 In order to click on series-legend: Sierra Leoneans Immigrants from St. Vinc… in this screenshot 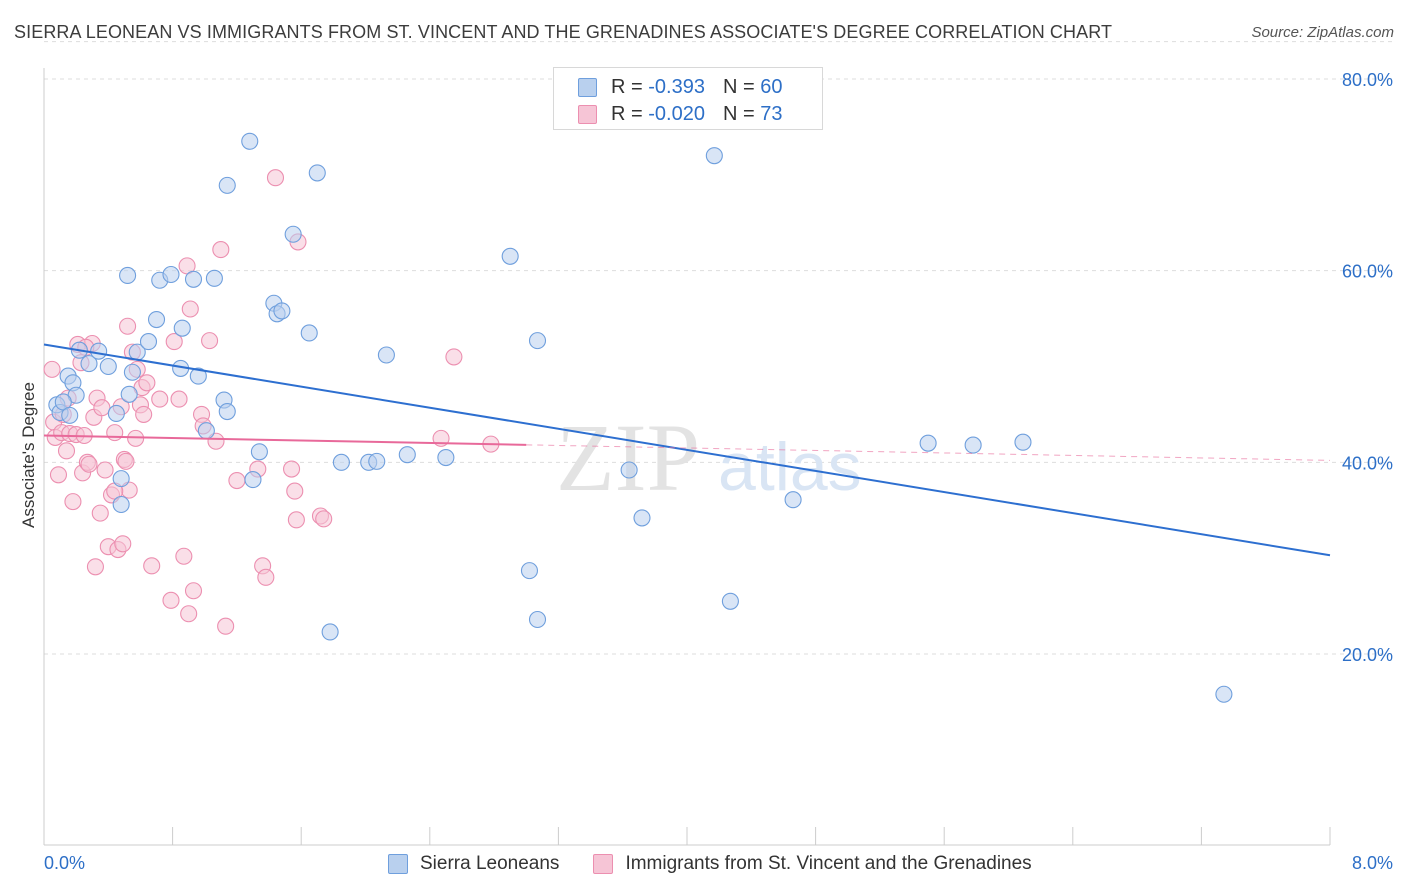, I will do `click(727, 864)`.